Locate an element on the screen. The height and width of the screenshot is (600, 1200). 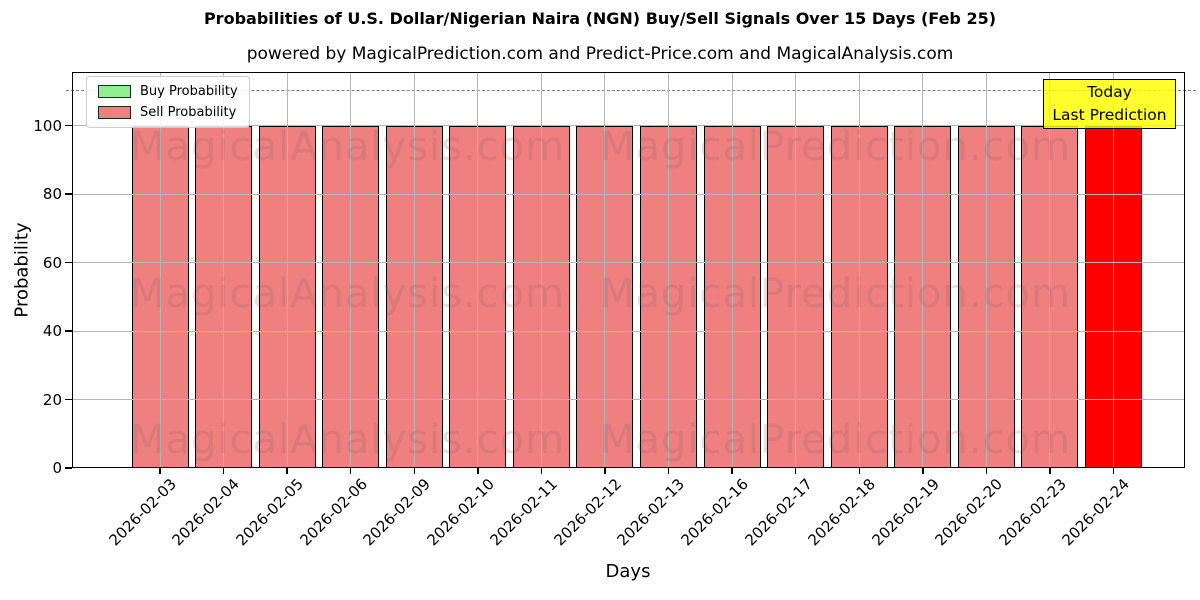
y-tick-label: 100 is located at coordinates (47, 125).